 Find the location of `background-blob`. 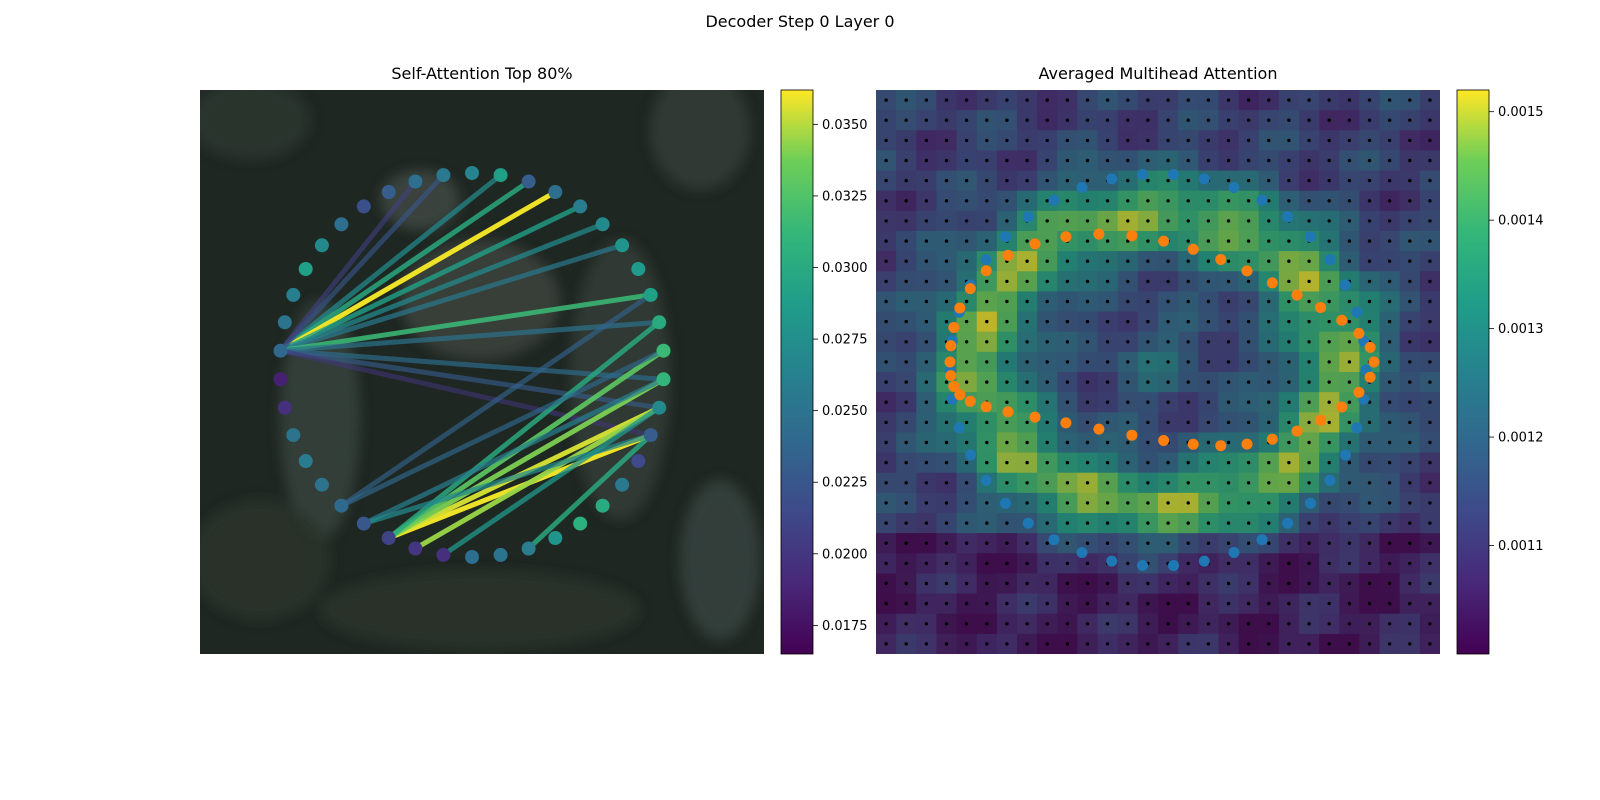

background-blob is located at coordinates (480, 610).